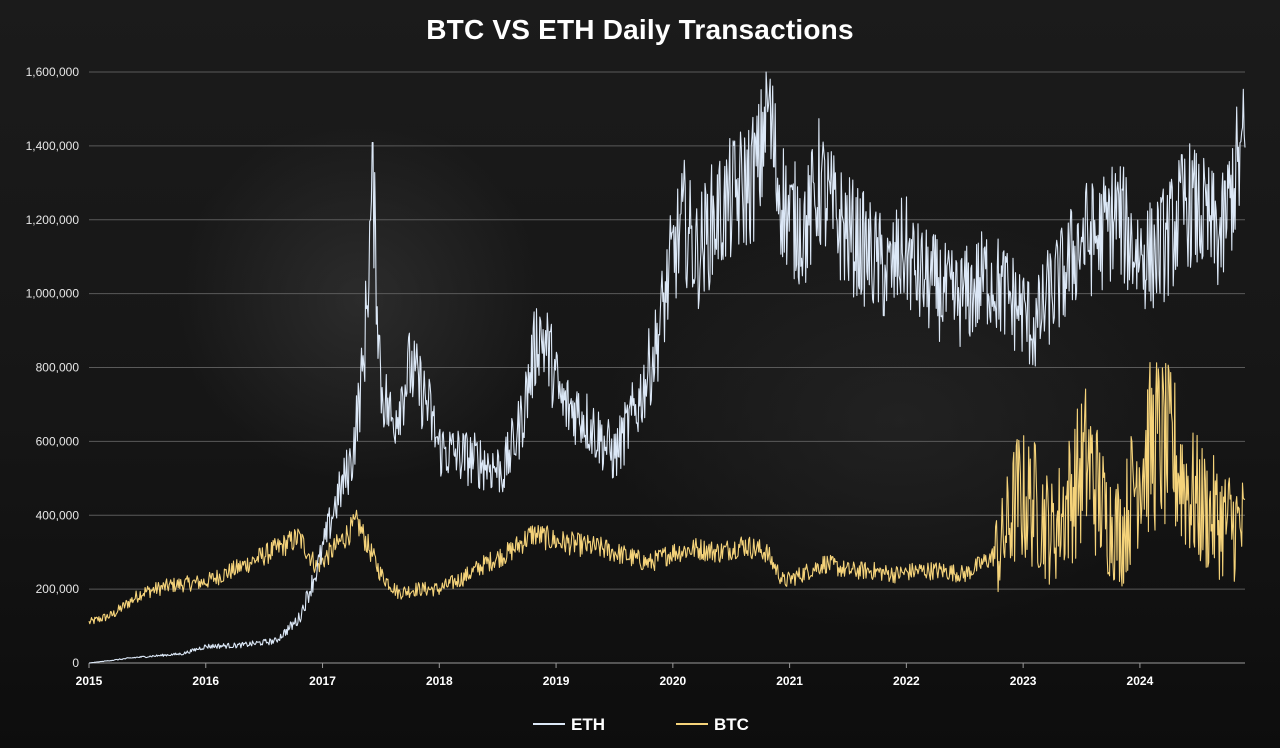 The width and height of the screenshot is (1280, 748). Describe the element at coordinates (58, 368) in the screenshot. I see `y-tick-label: 800,000` at that location.